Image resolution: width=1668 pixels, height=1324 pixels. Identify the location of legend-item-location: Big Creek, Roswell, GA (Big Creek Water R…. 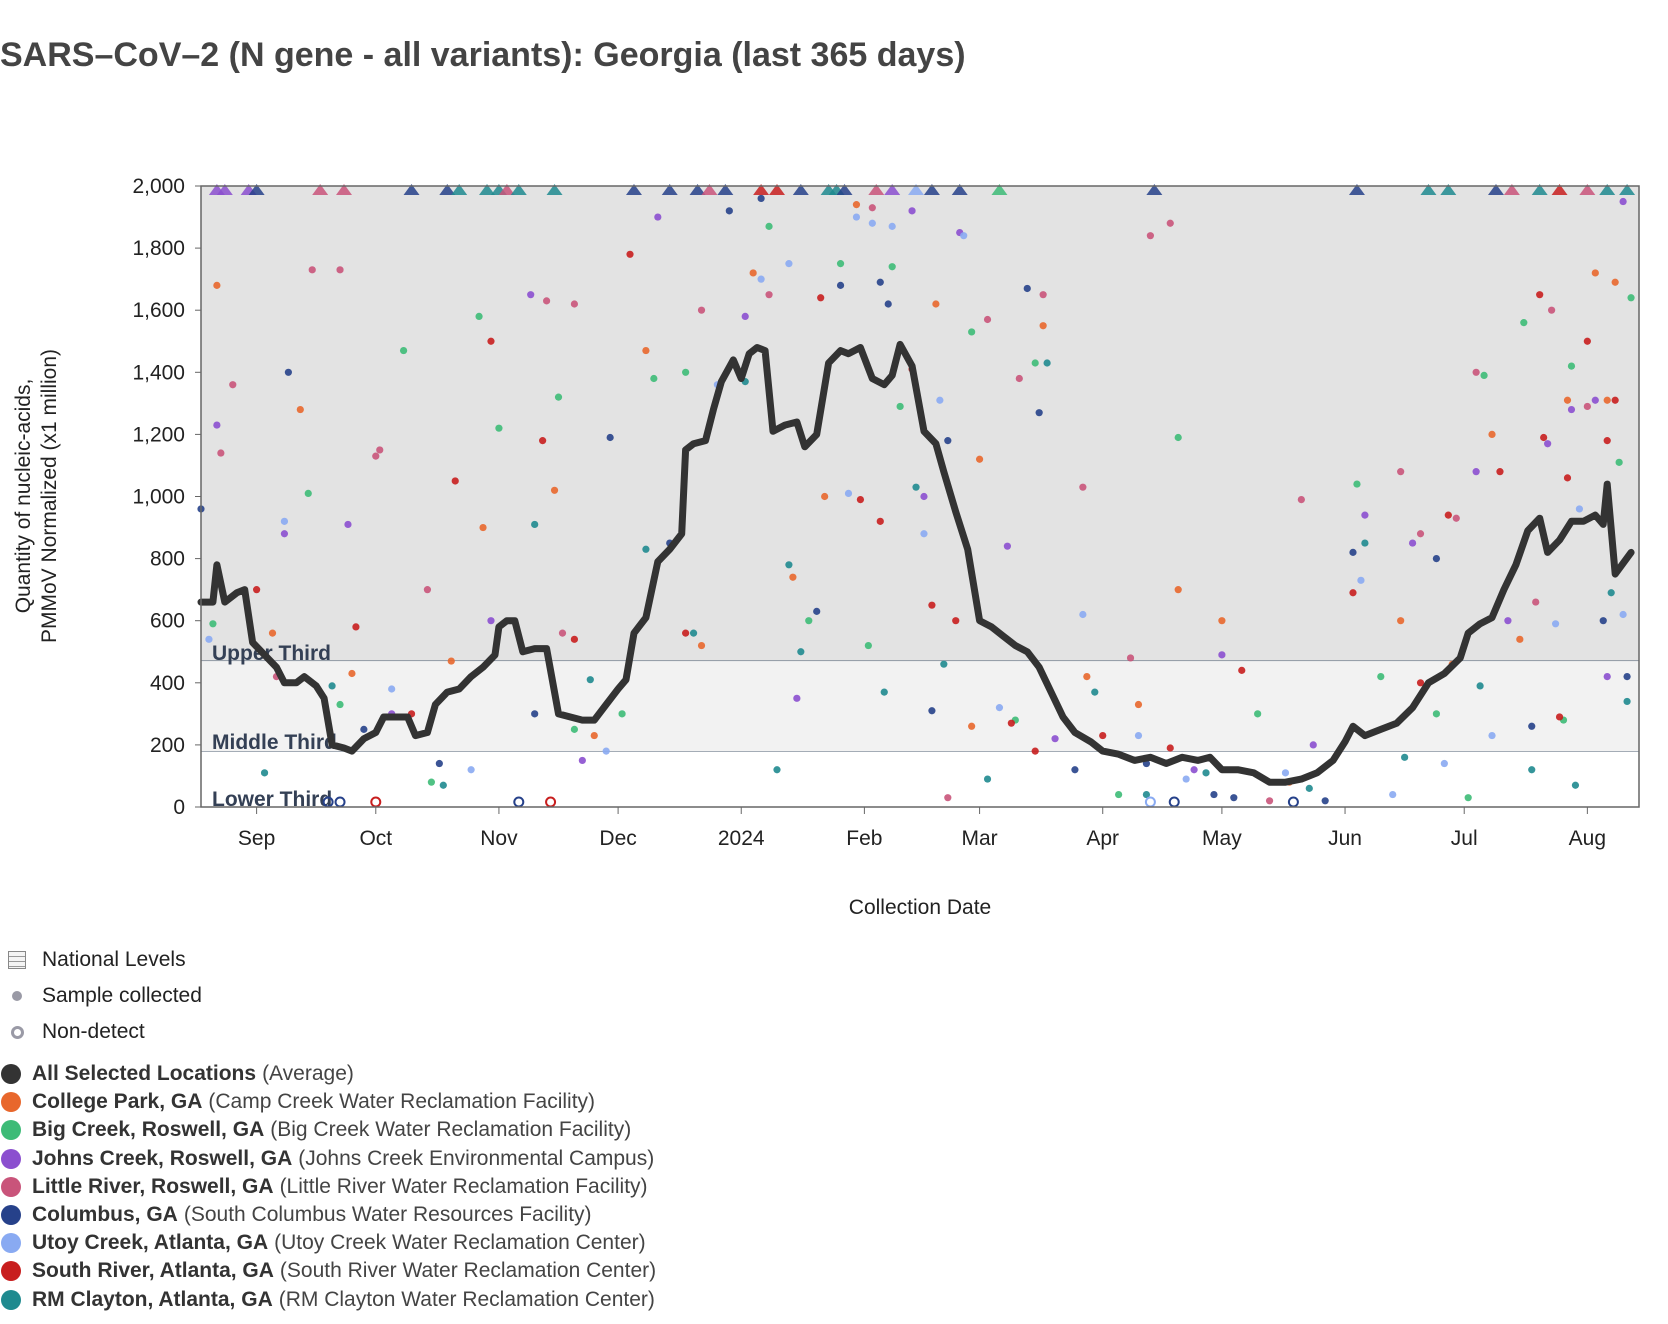
(328, 1130).